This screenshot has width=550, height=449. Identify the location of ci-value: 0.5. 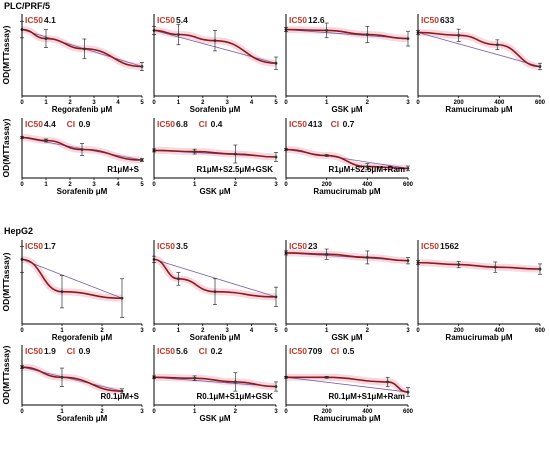
(349, 351).